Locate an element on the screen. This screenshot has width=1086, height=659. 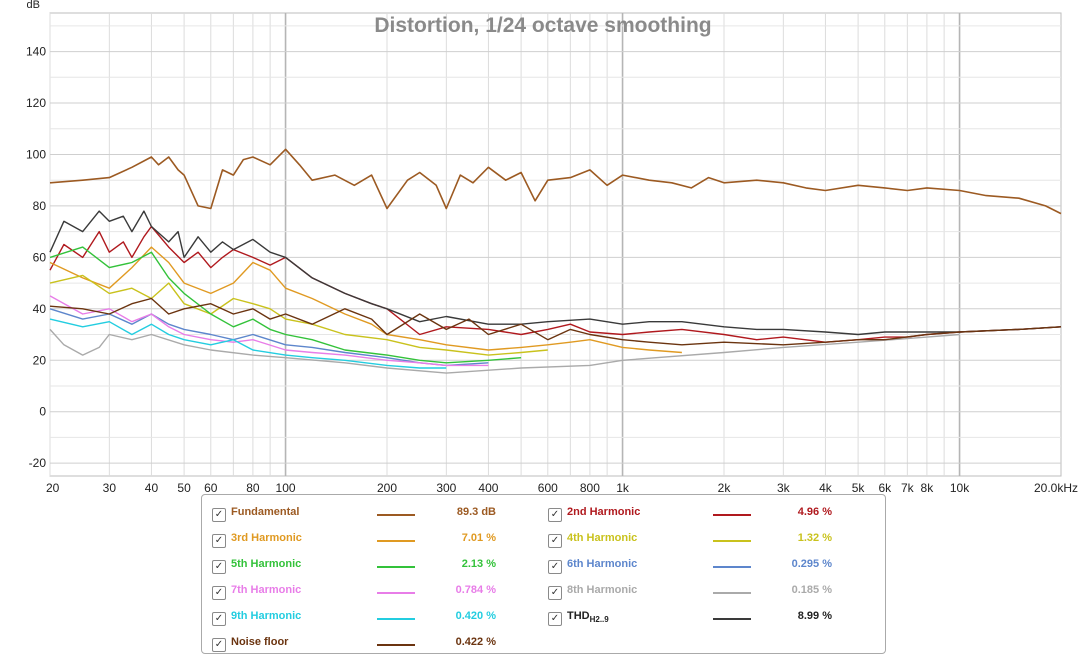
x-tick-label: 800 is located at coordinates (590, 486).